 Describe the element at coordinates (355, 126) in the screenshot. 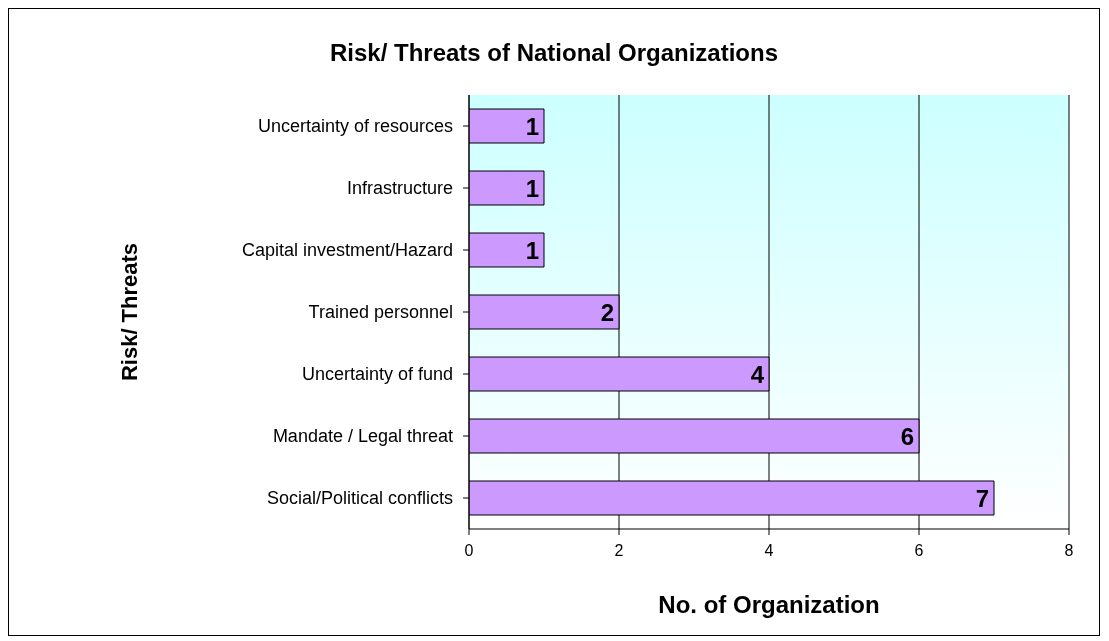

I see `y-tick-label: Uncertainty of resources` at that location.